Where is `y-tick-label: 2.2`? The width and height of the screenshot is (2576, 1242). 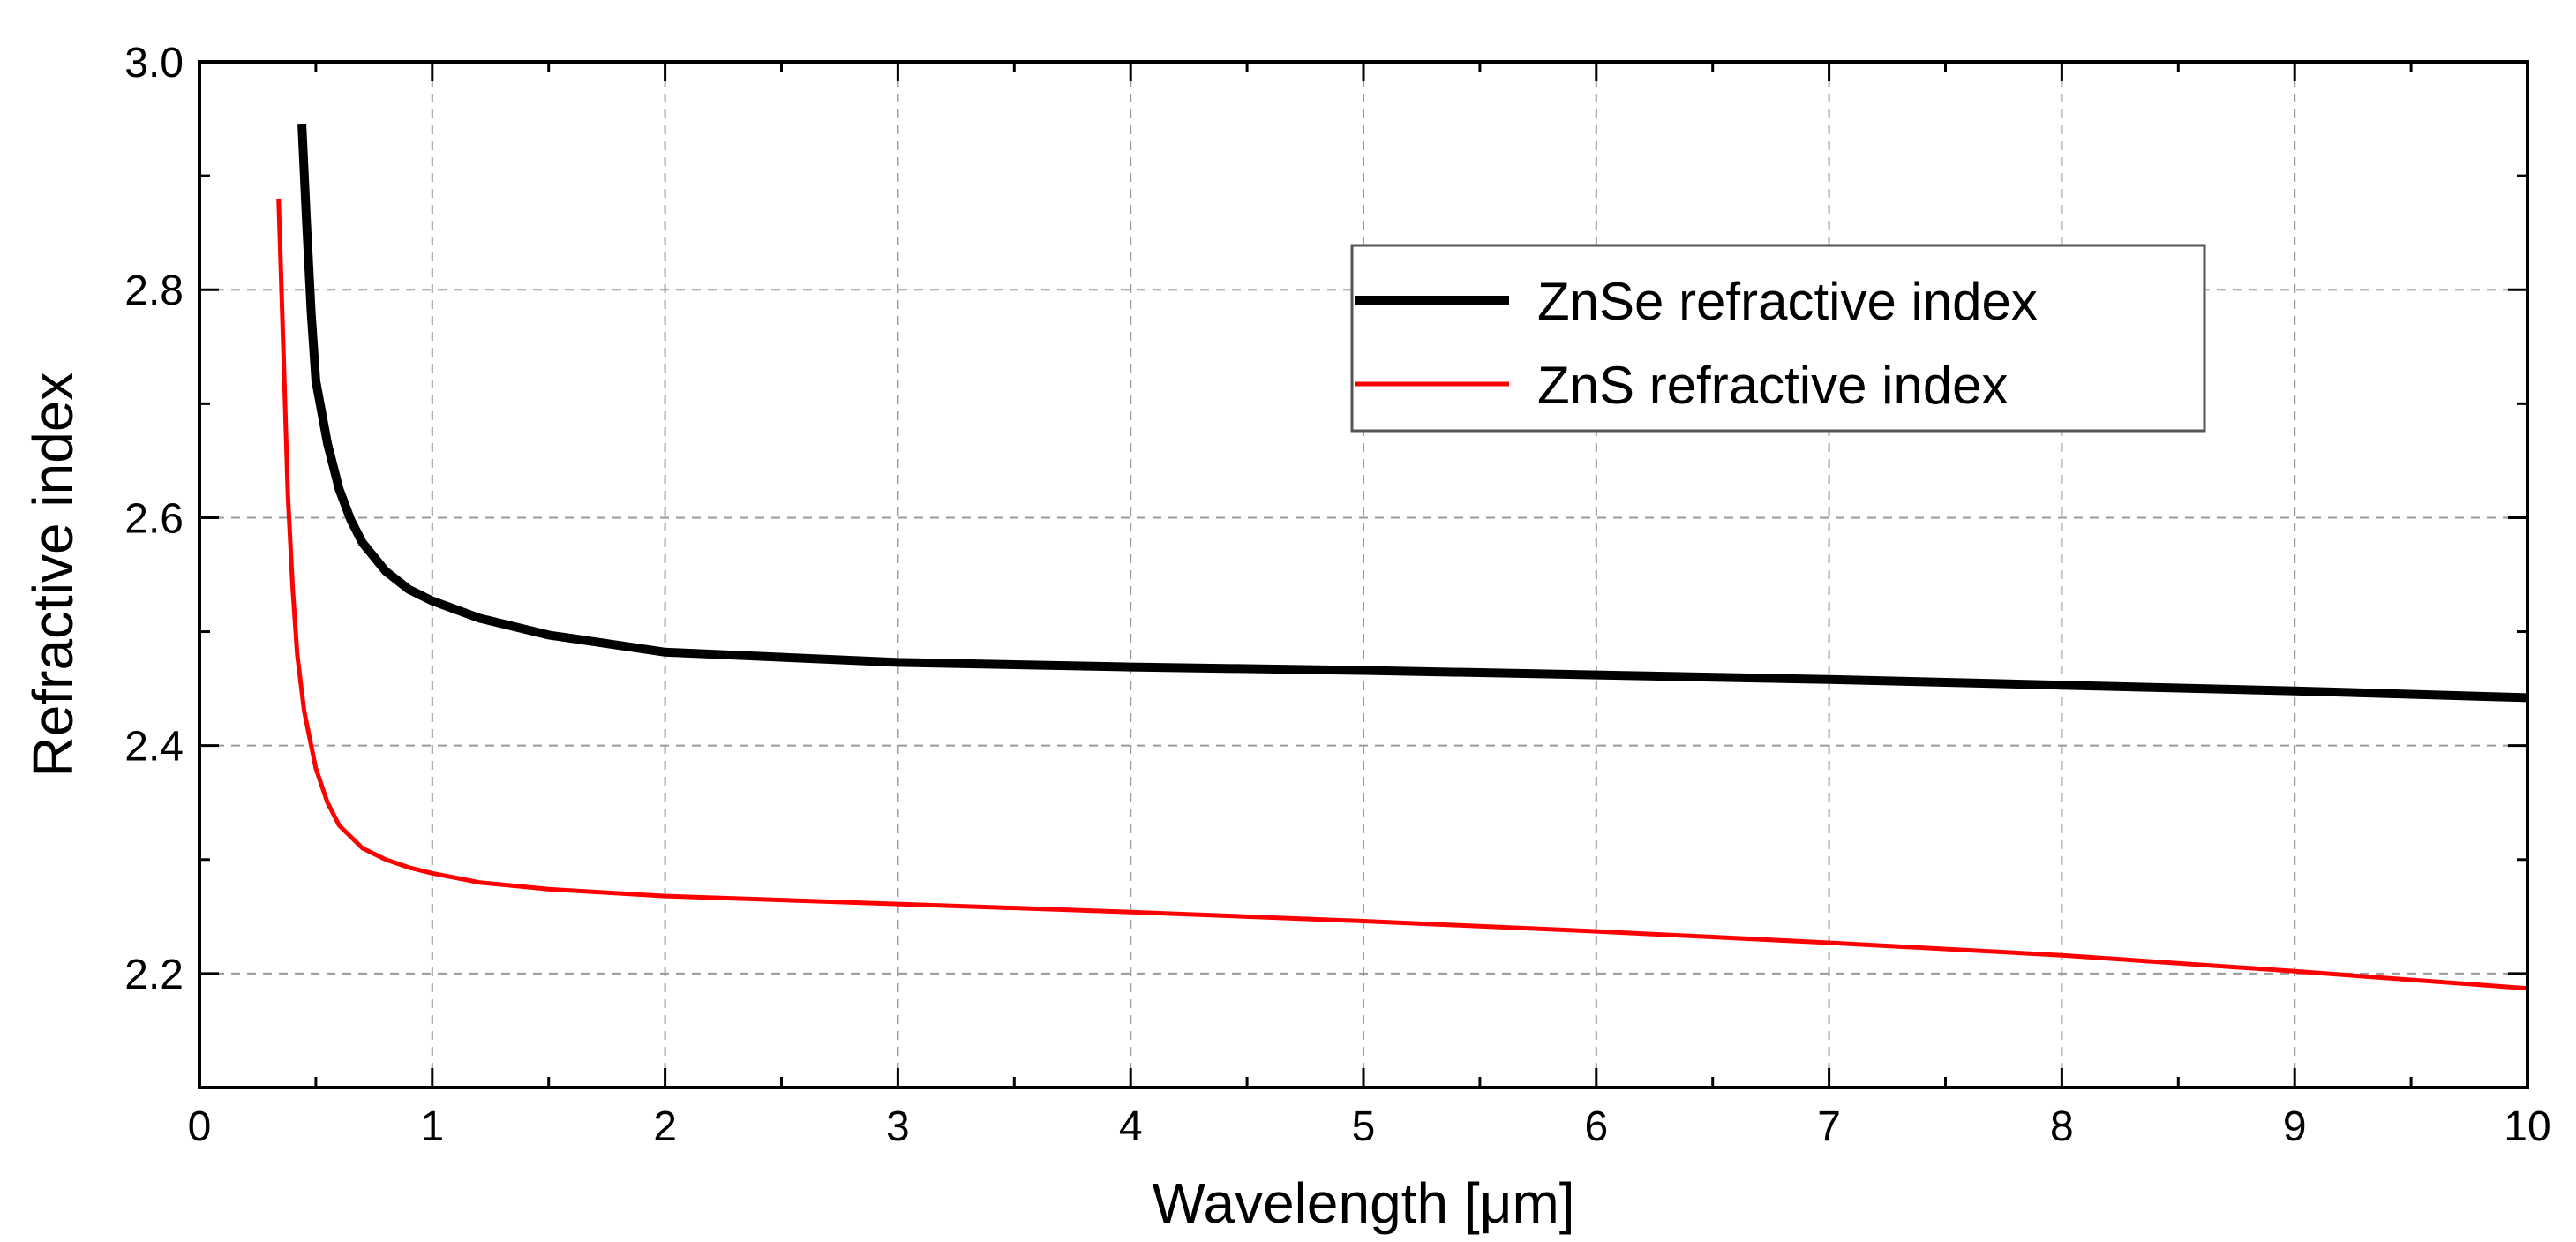
y-tick-label: 2.2 is located at coordinates (154, 975).